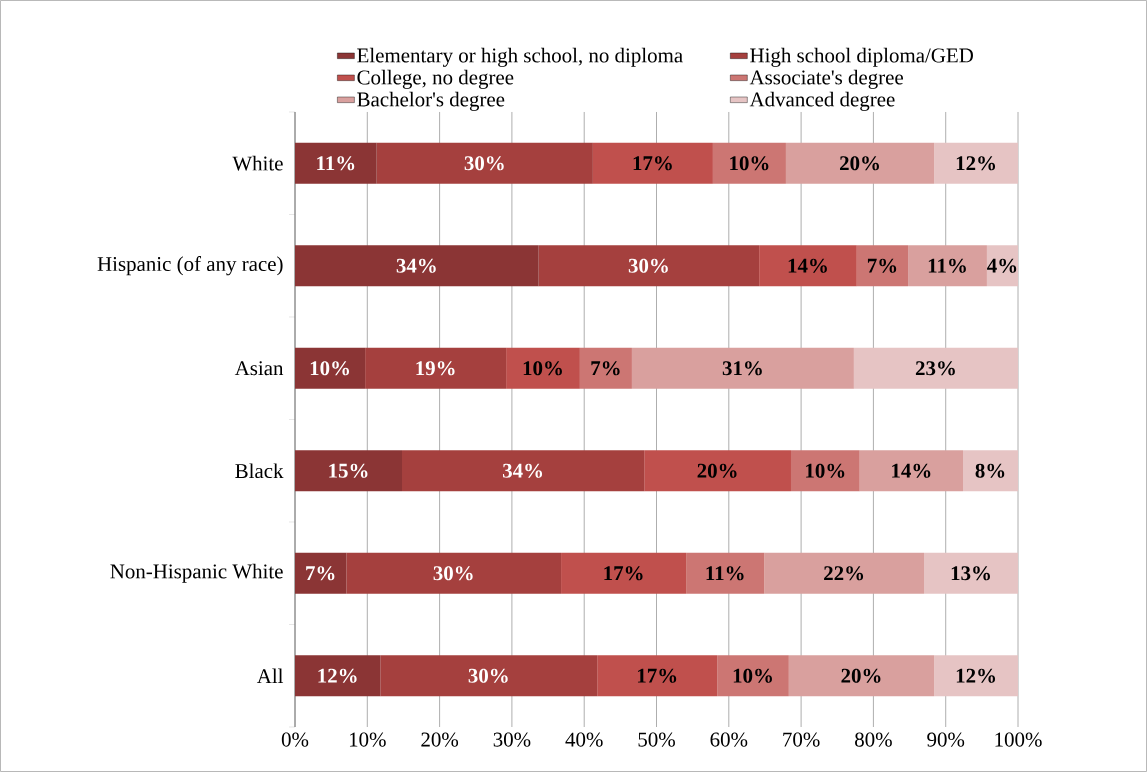  I want to click on x-tick-label: 50%, so click(656, 739).